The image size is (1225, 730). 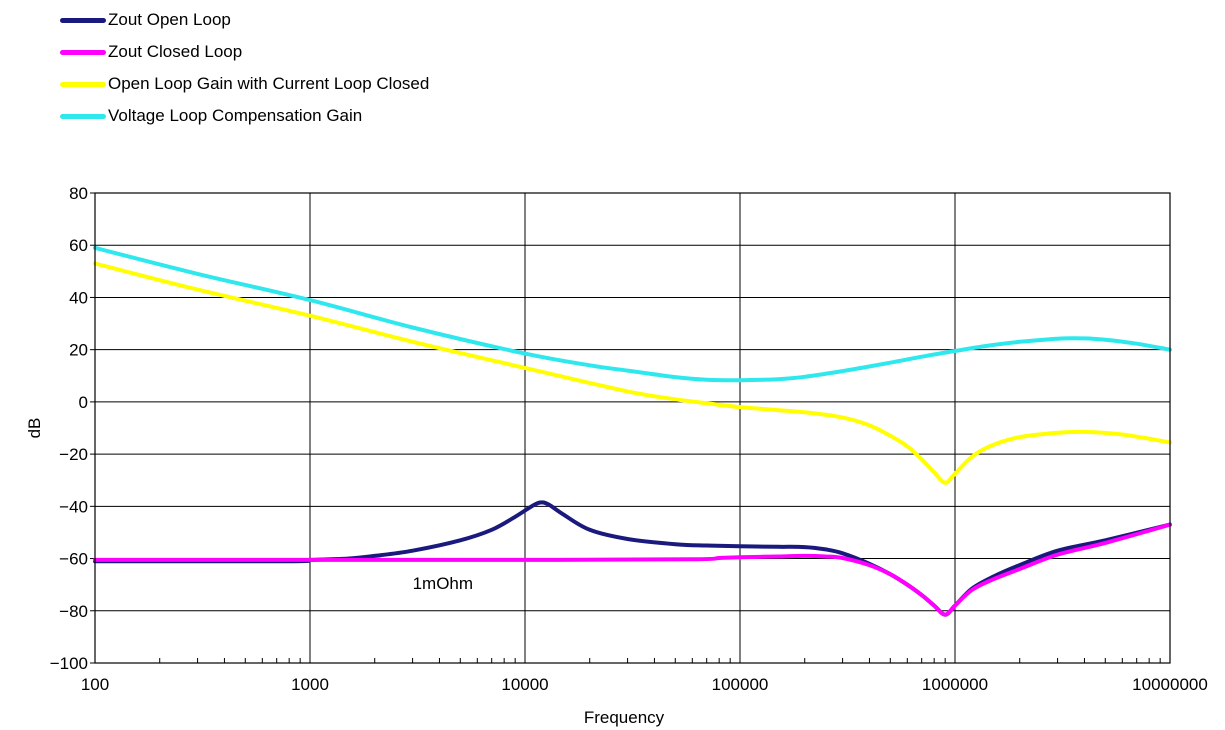 I want to click on x-tick-label: 1000, so click(x=310, y=684).